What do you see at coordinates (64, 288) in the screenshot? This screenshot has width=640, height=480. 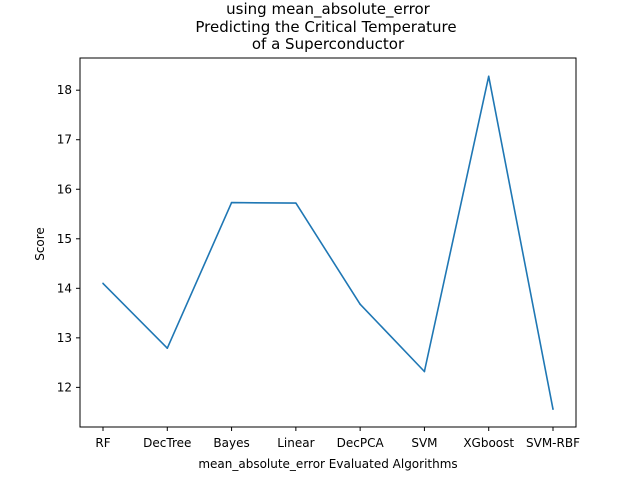 I see `y-tick-label: 14` at bounding box center [64, 288].